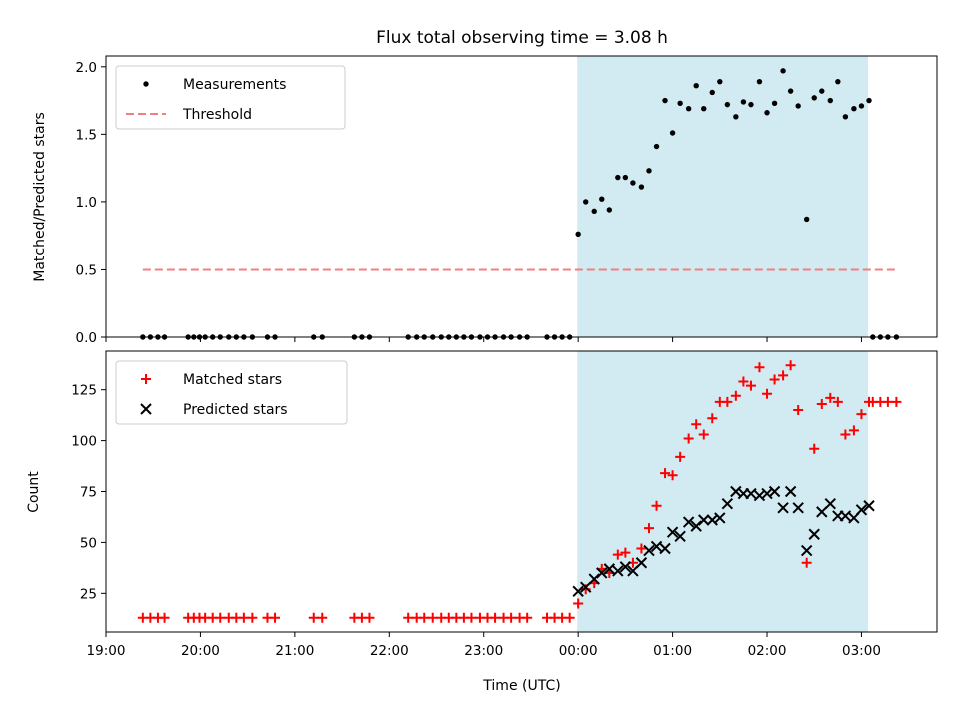 Image resolution: width=960 pixels, height=720 pixels. I want to click on y-tick-label: 25, so click(88, 594).